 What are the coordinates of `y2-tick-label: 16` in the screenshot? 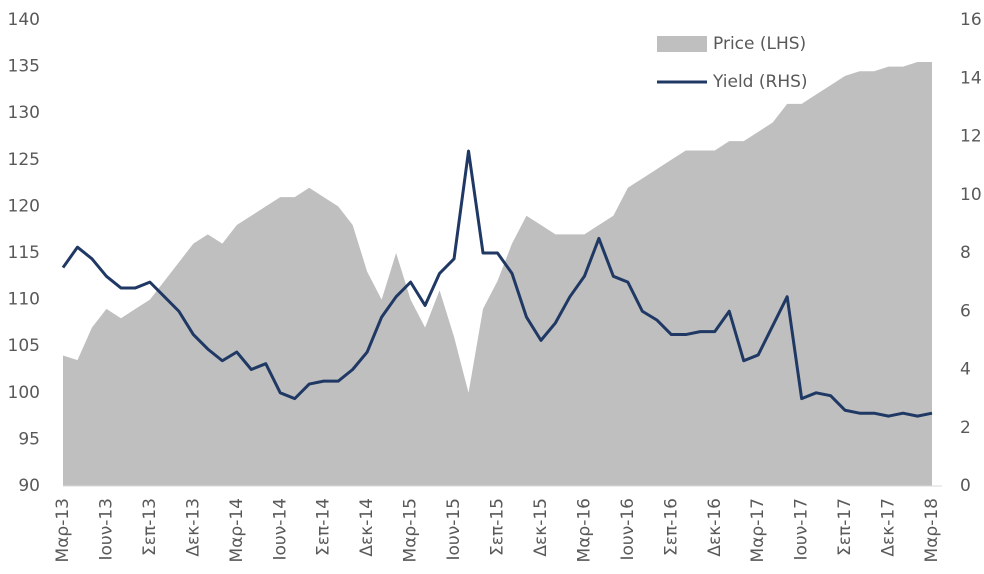 It's located at (971, 20).